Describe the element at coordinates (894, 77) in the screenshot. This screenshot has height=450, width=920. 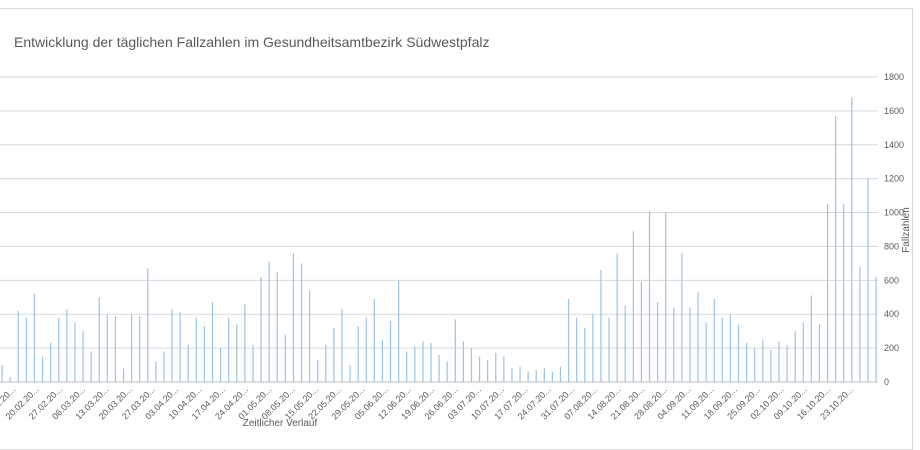
I see `y-tick-label: 1800` at that location.